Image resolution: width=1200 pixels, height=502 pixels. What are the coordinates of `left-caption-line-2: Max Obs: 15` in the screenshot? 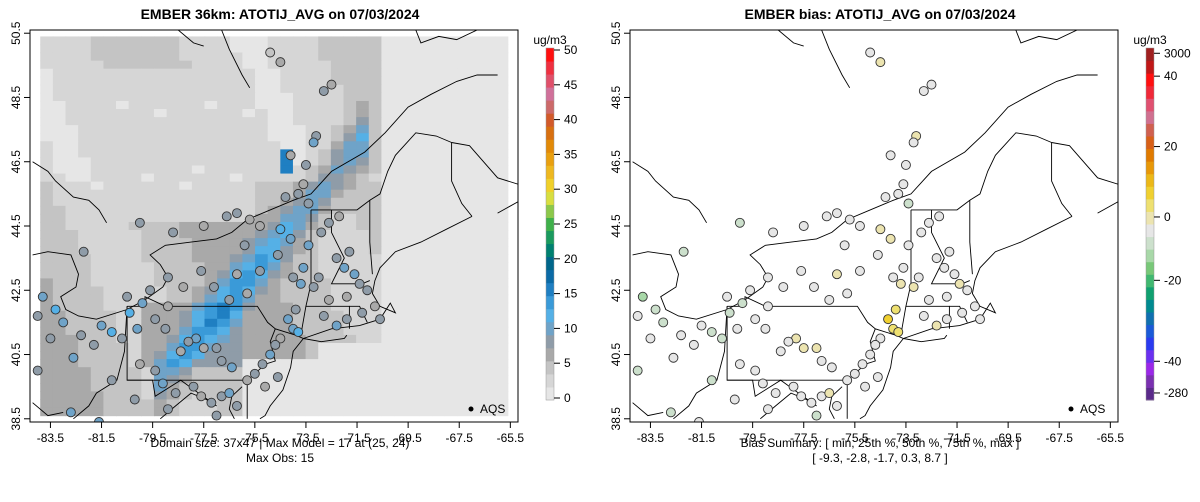 It's located at (280, 458).